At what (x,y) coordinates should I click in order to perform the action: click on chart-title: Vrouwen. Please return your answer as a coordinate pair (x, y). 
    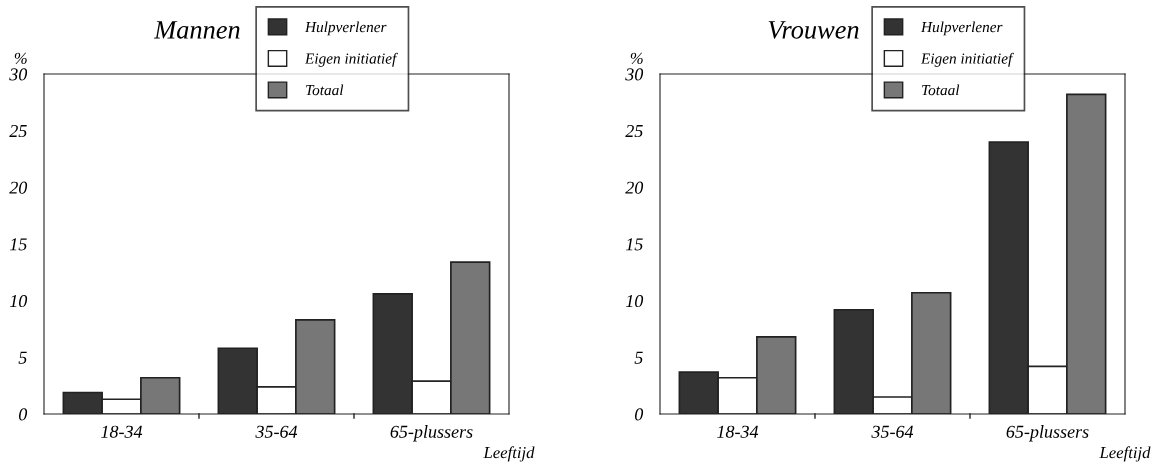
    Looking at the image, I should click on (813, 30).